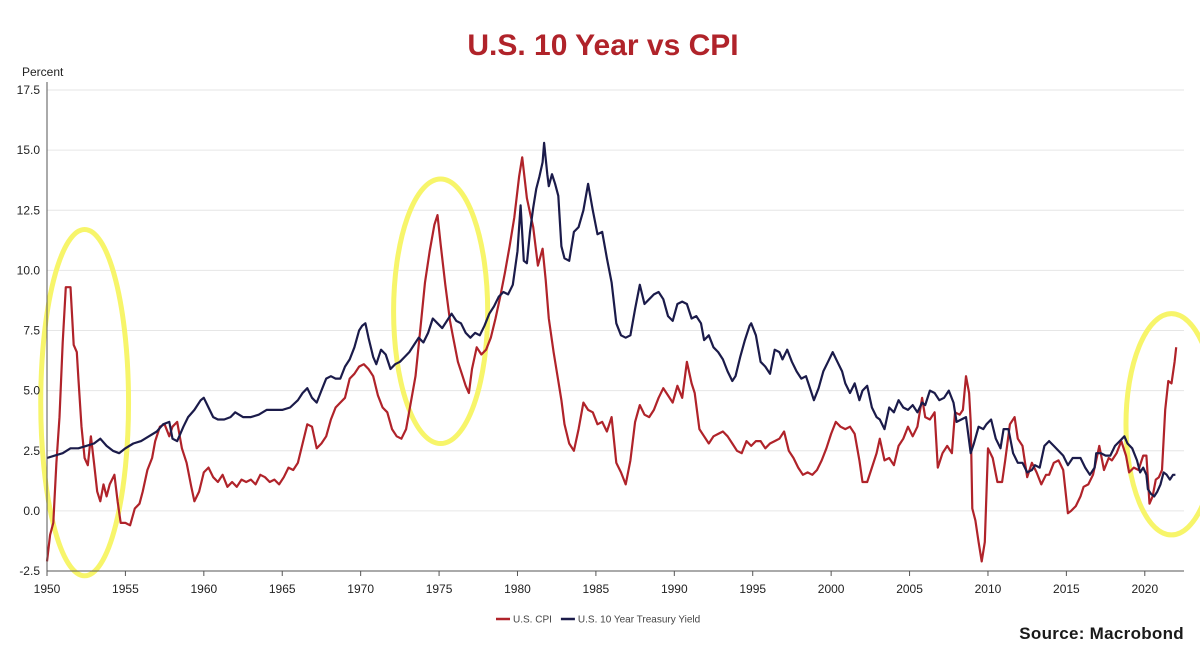 The width and height of the screenshot is (1200, 655). I want to click on x-tick-label: 1985, so click(596, 589).